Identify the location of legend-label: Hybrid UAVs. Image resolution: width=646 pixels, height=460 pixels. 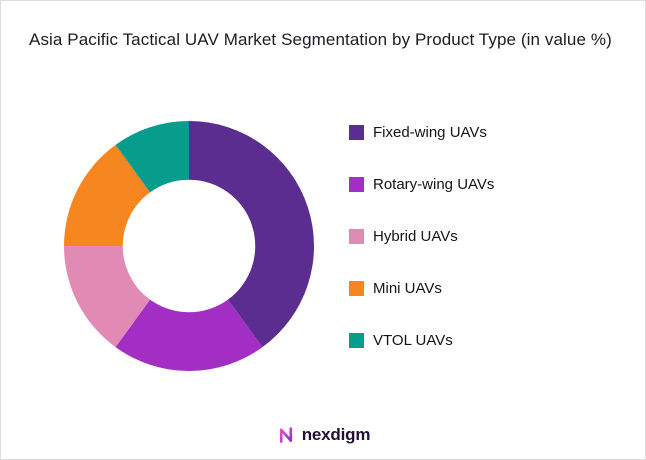
(415, 236).